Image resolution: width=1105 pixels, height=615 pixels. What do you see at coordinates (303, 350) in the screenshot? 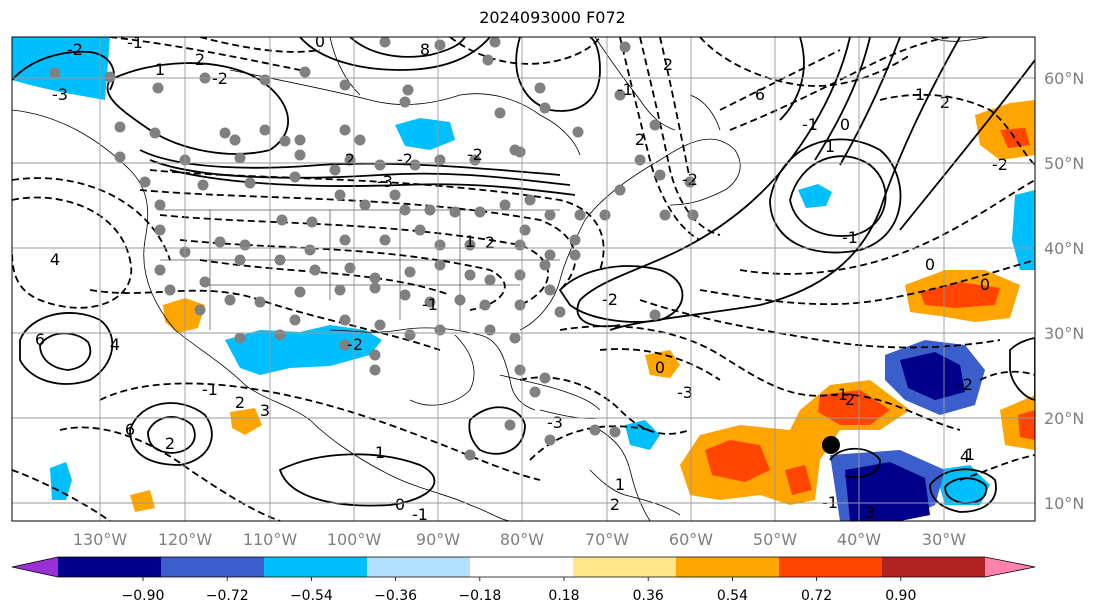
I see `shade-cyan-mexico` at bounding box center [303, 350].